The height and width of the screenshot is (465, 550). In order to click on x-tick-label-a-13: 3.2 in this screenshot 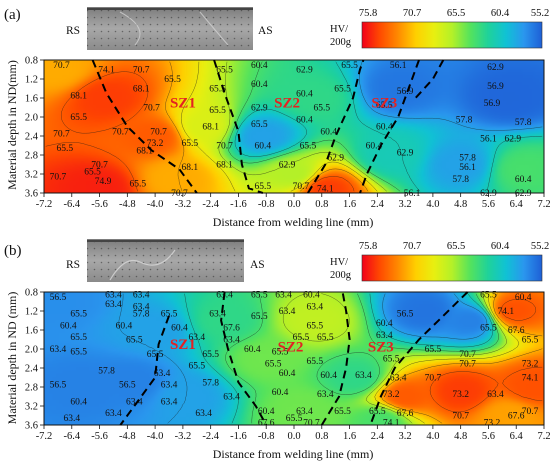, I will do `click(405, 204)`.